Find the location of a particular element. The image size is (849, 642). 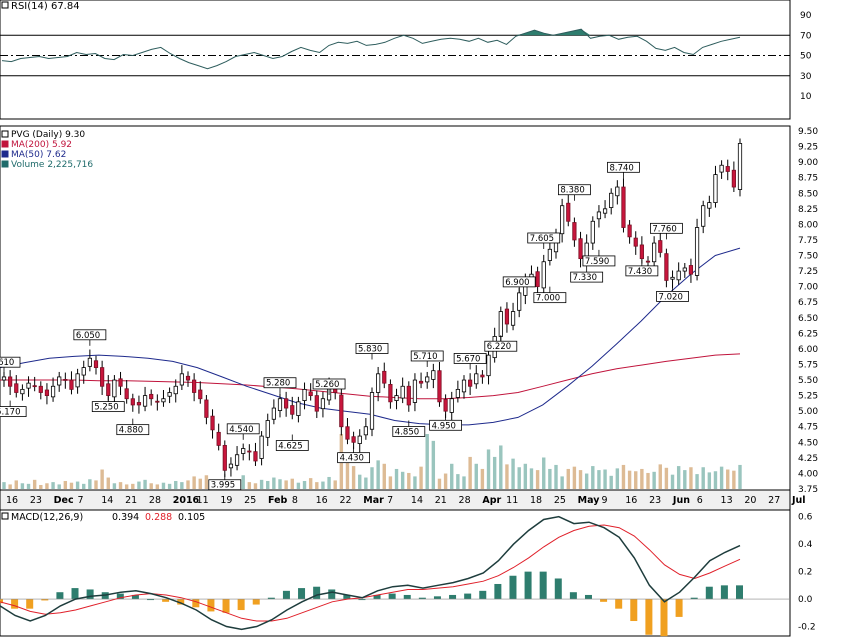

x-tick-label: Jul is located at coordinates (798, 500).